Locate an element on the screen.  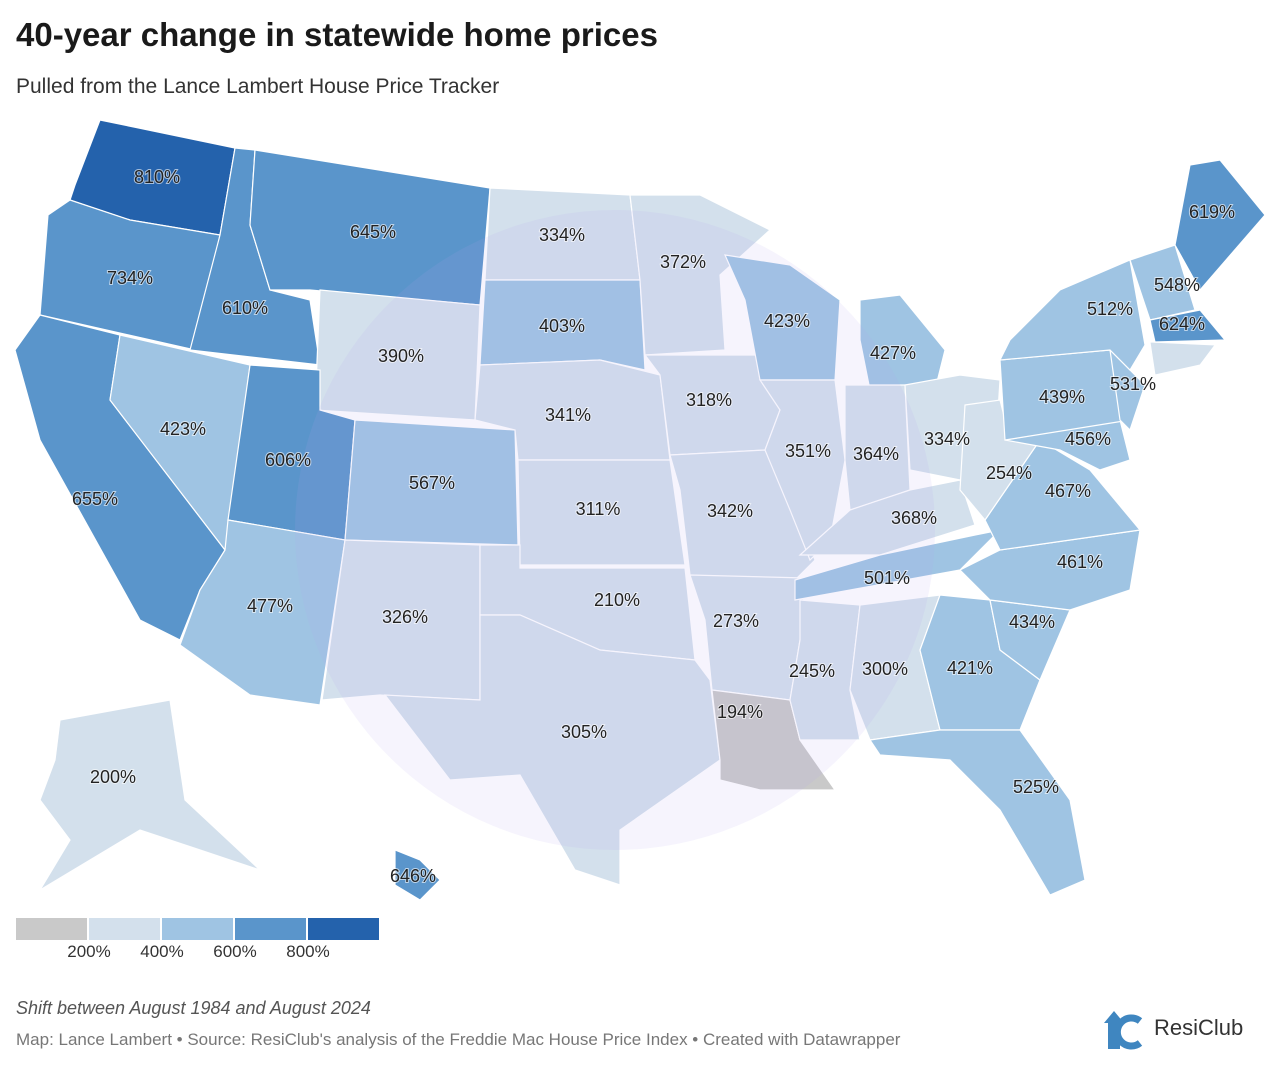
state-ks is located at coordinates (601, 512).